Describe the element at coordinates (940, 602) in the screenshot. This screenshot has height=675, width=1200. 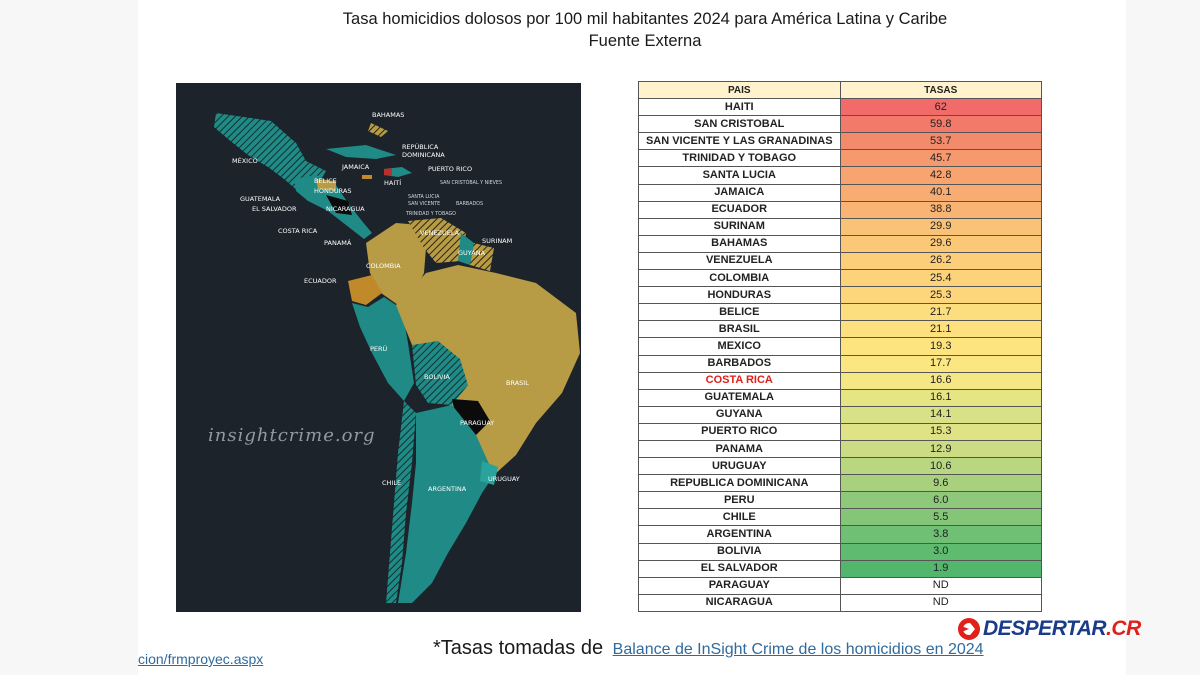
I see `cell-rate: ND` at that location.